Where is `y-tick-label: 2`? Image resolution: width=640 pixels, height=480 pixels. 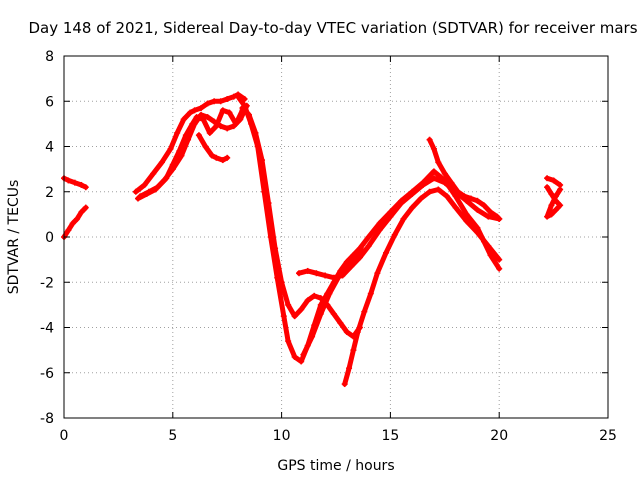
y-tick-label: 2 is located at coordinates (49, 193).